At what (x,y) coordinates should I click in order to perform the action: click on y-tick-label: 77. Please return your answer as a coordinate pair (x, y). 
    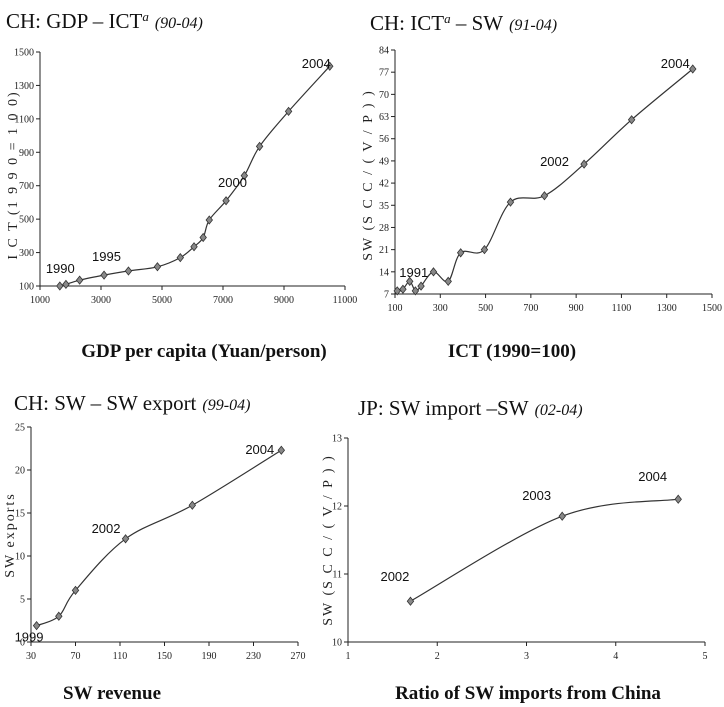
    Looking at the image, I should click on (384, 73).